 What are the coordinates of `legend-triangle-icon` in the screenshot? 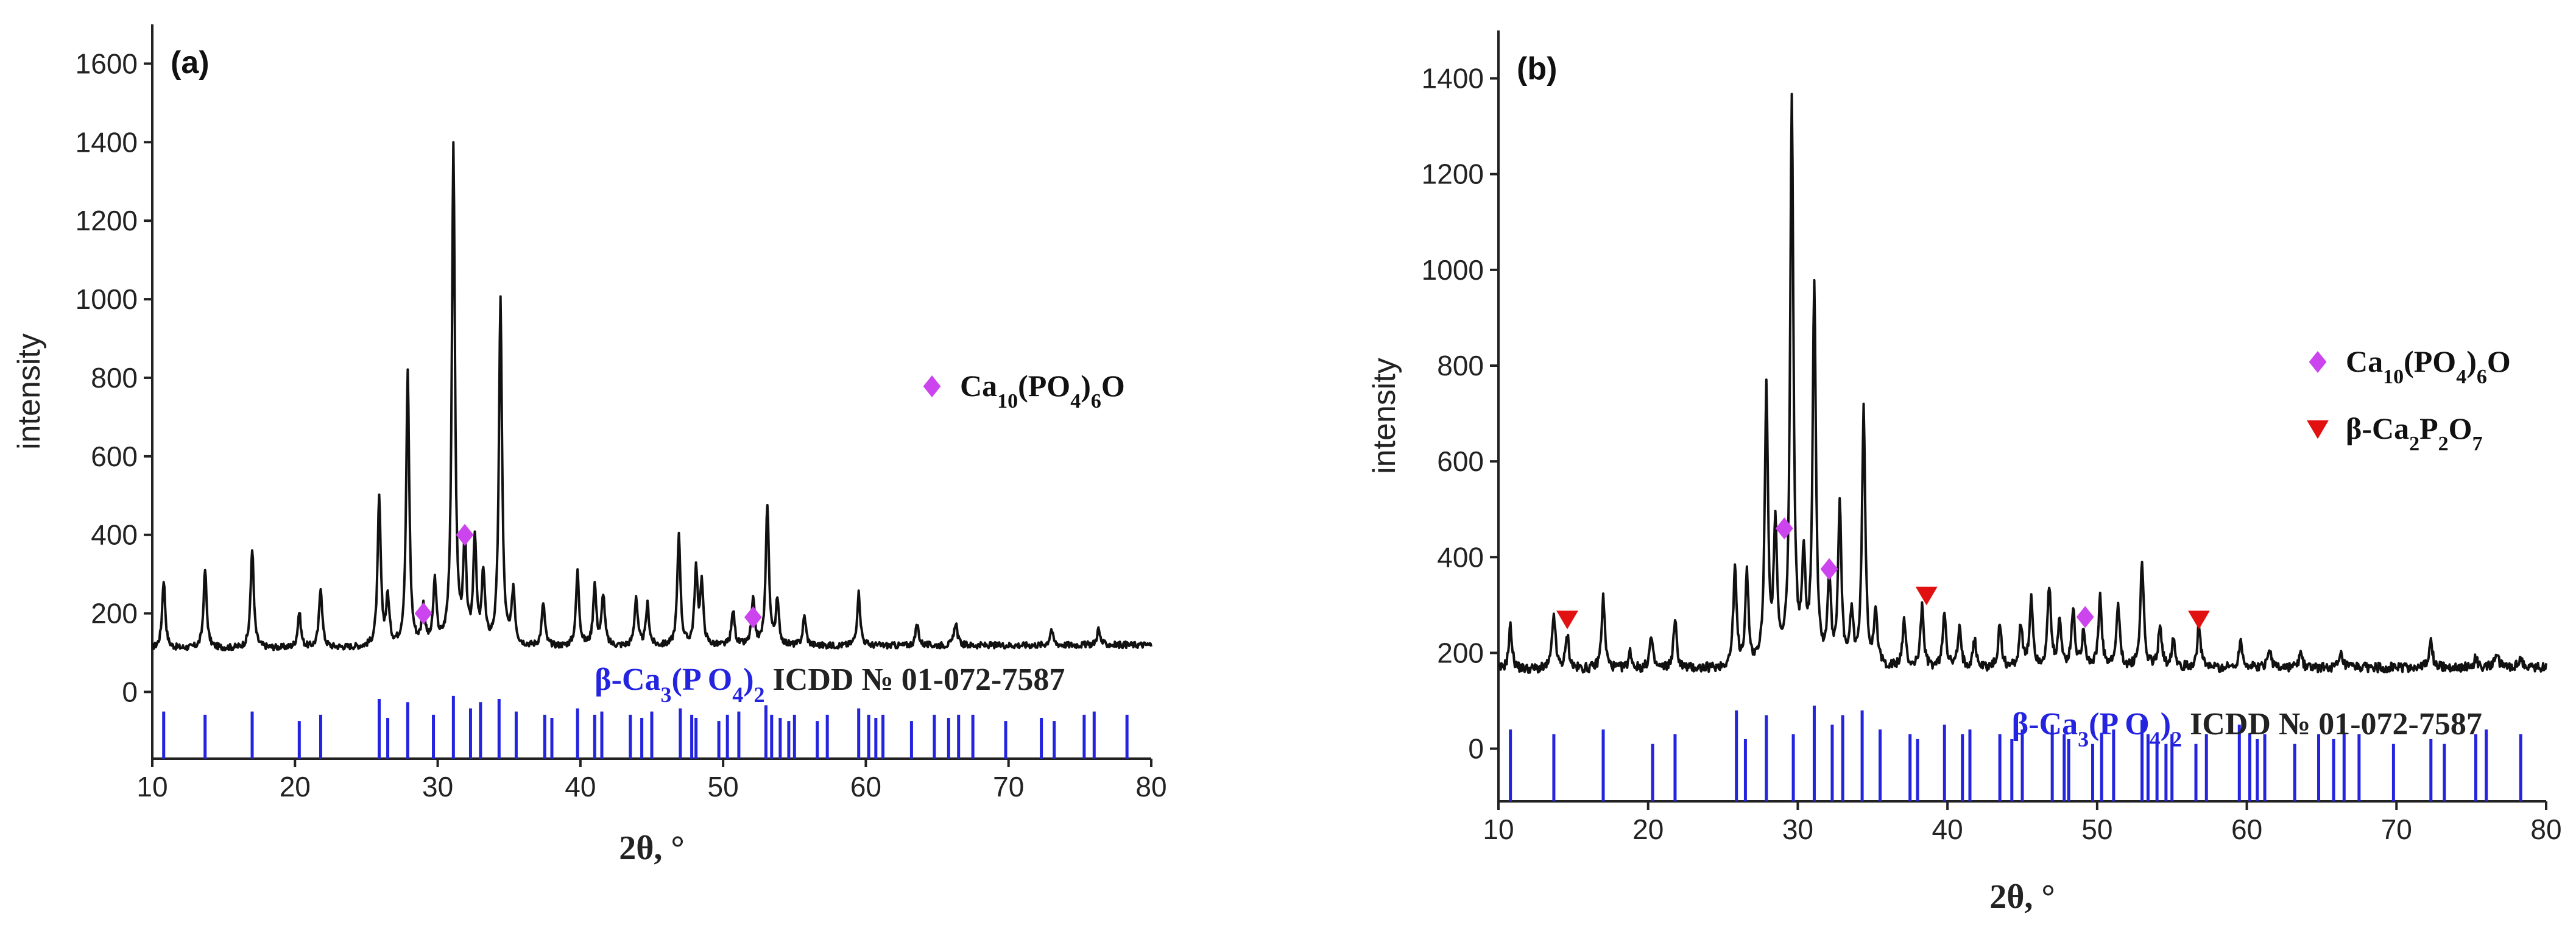 It's located at (2318, 429).